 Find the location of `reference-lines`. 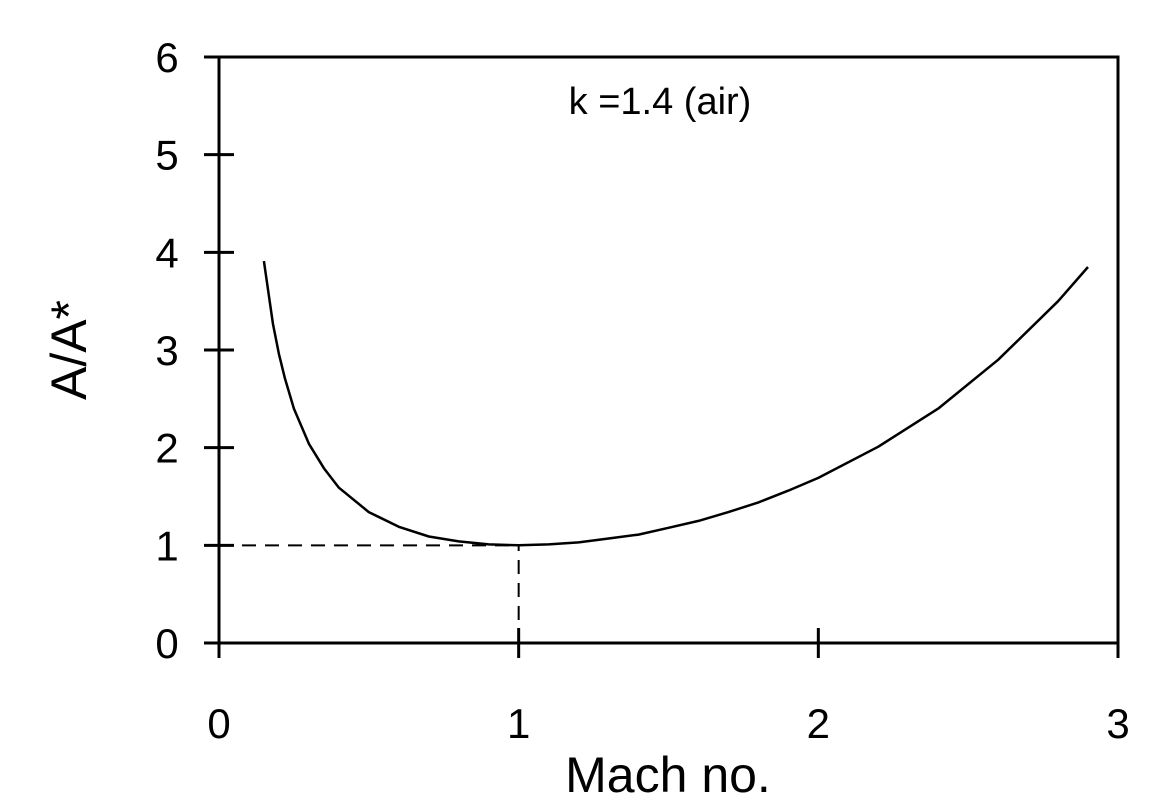

reference-lines is located at coordinates (369, 593).